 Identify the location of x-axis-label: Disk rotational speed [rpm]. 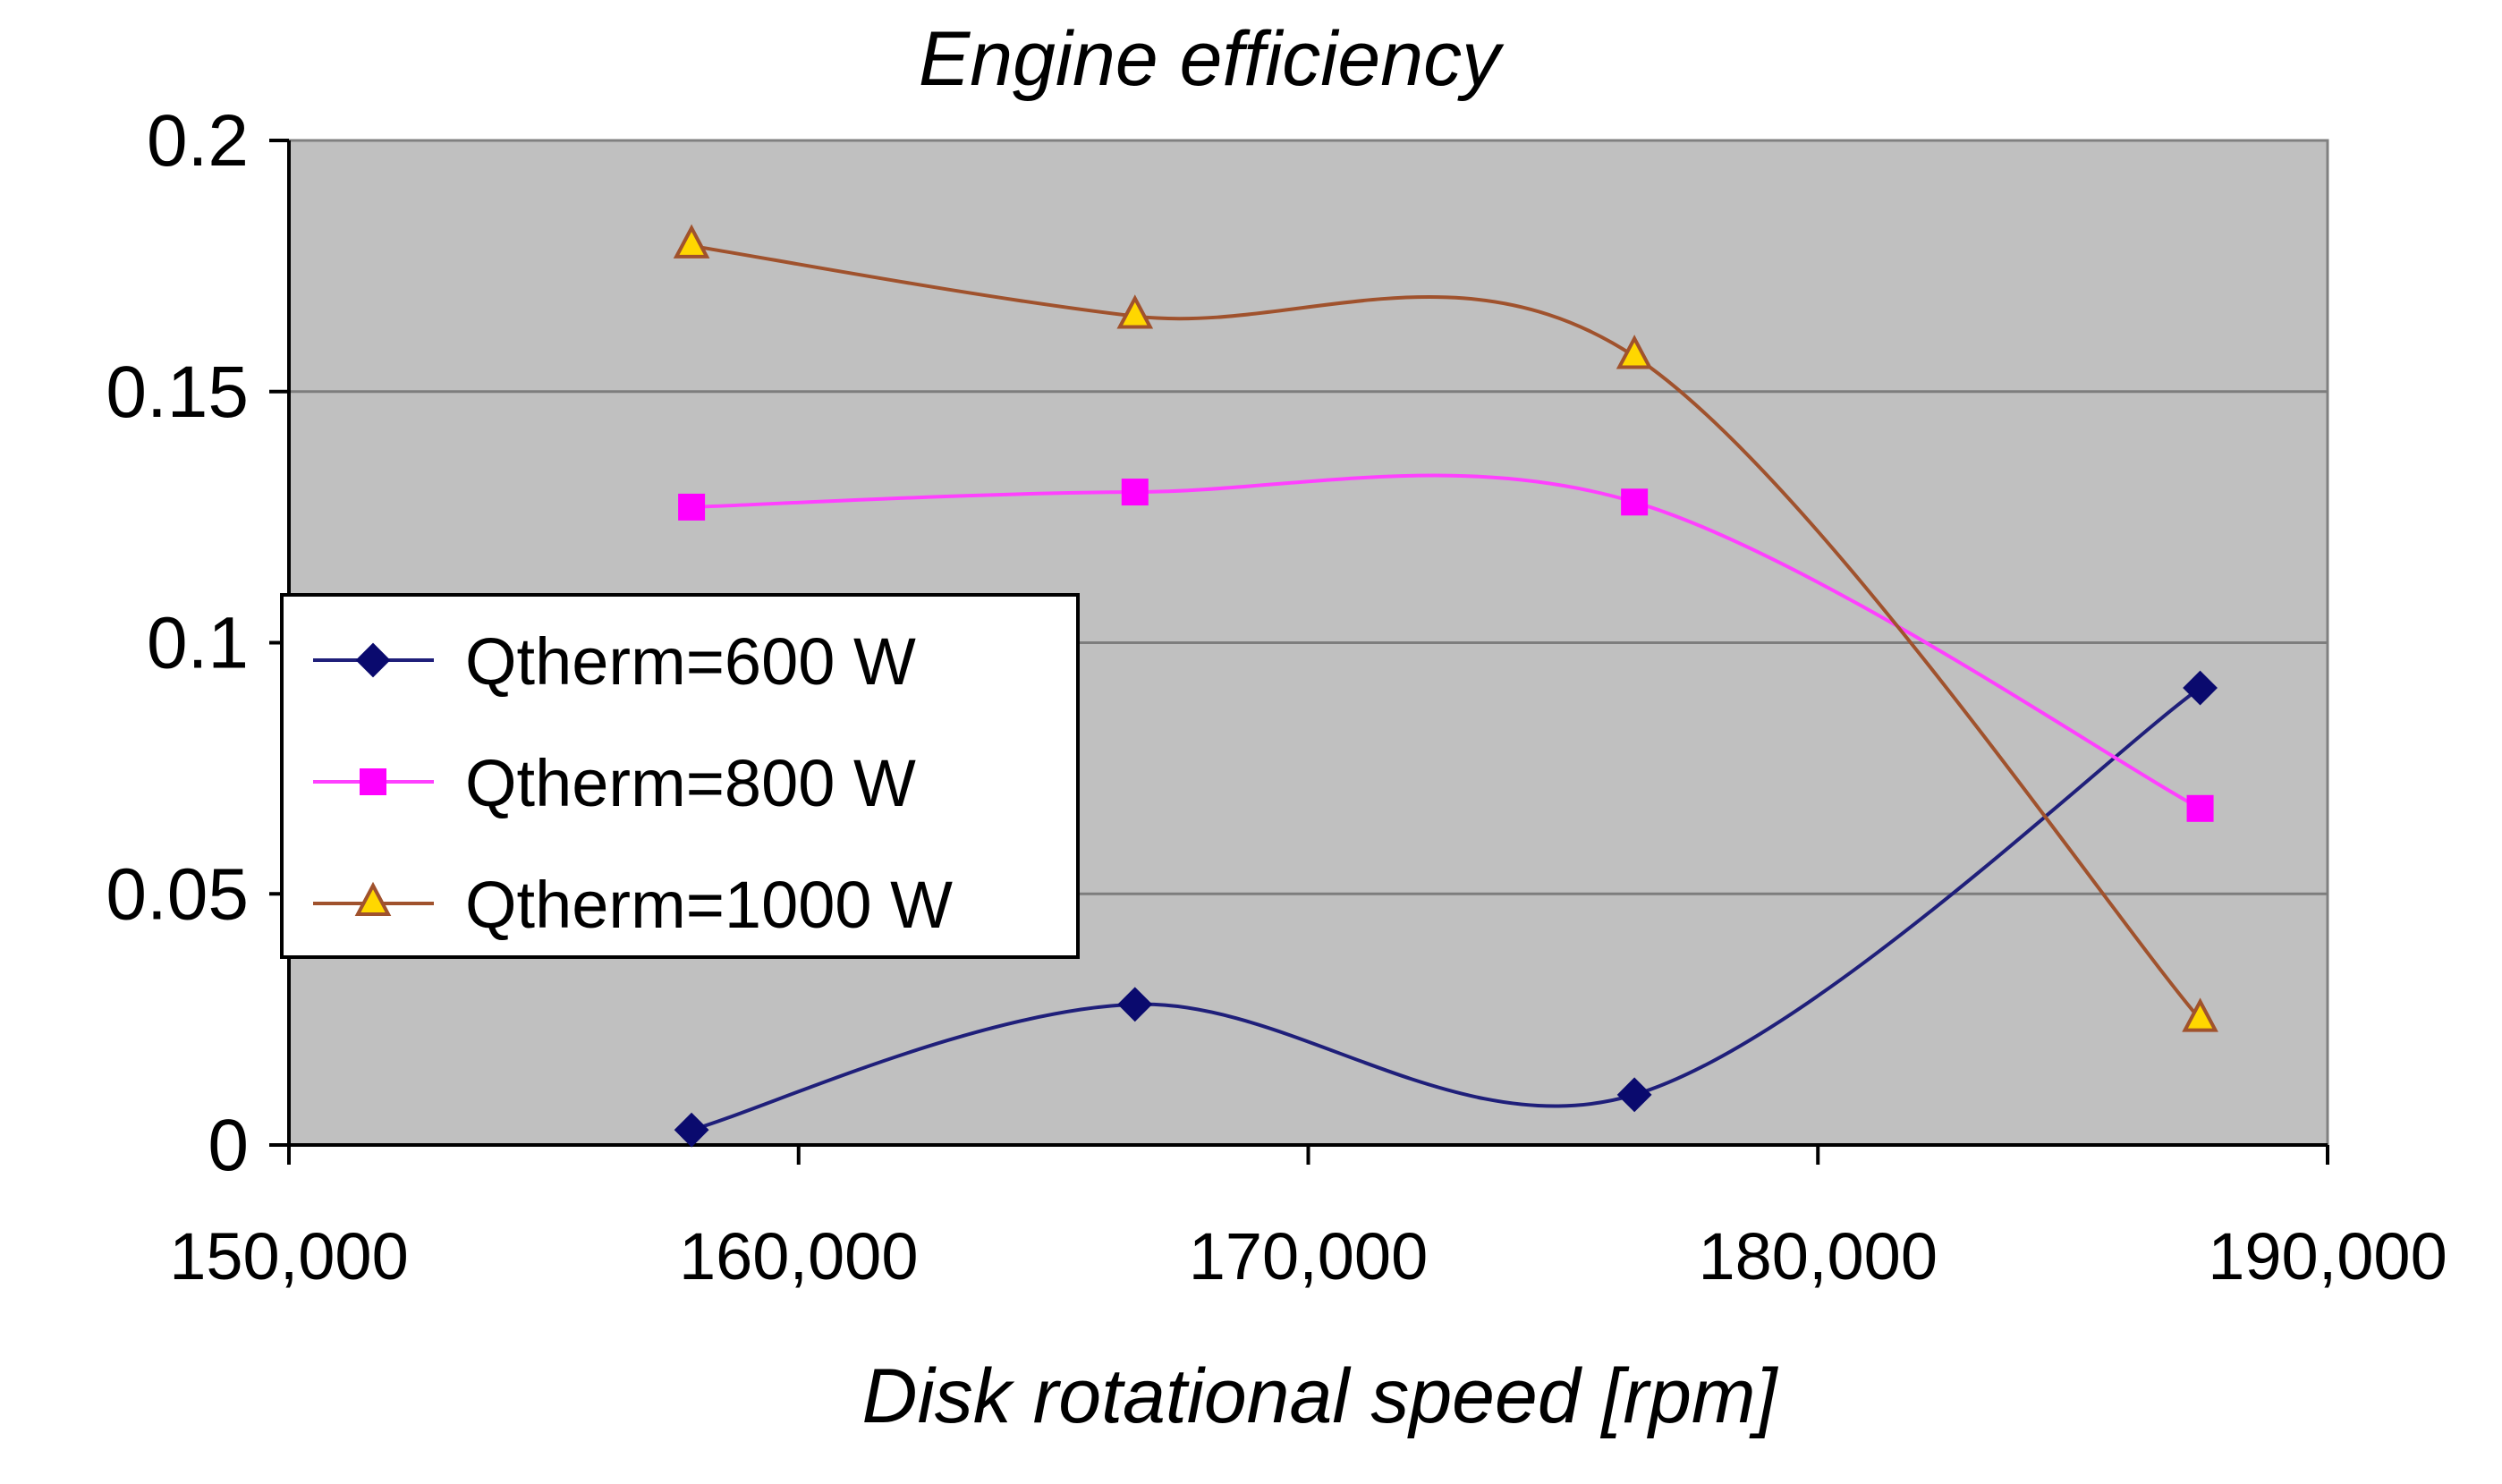
(1320, 1396).